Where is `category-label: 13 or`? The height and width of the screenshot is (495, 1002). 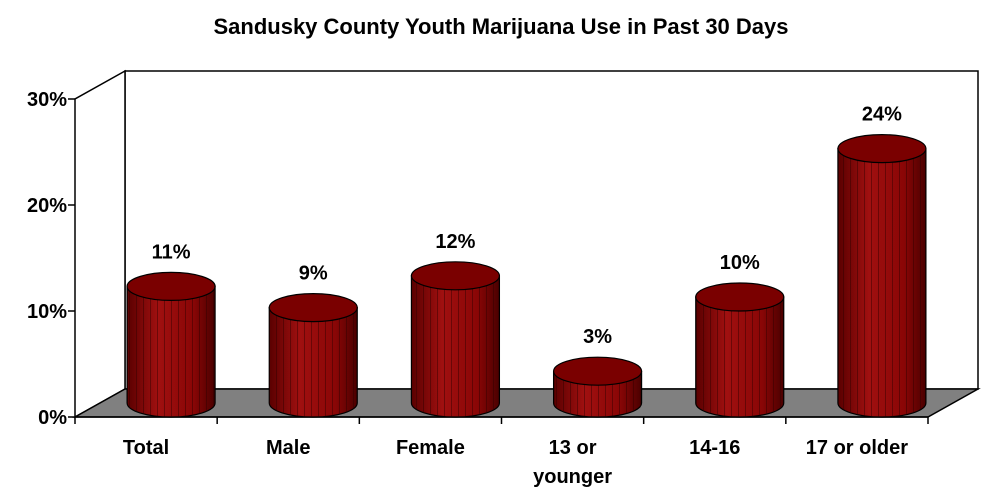
category-label: 13 or is located at coordinates (573, 448).